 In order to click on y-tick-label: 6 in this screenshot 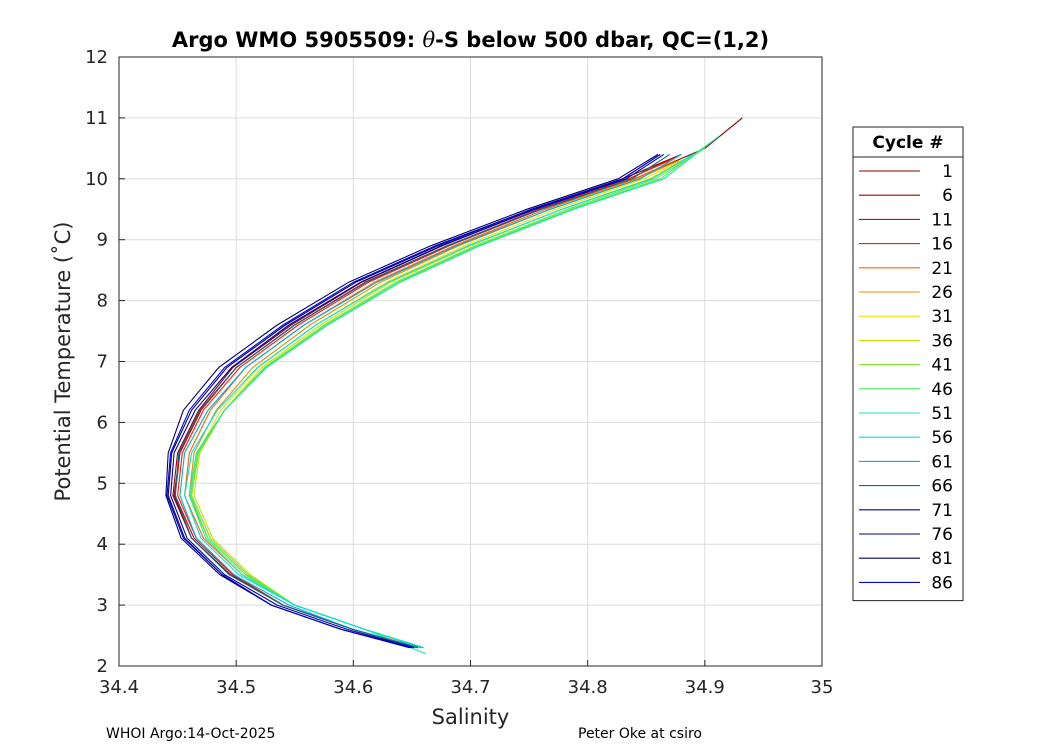, I will do `click(102, 422)`.